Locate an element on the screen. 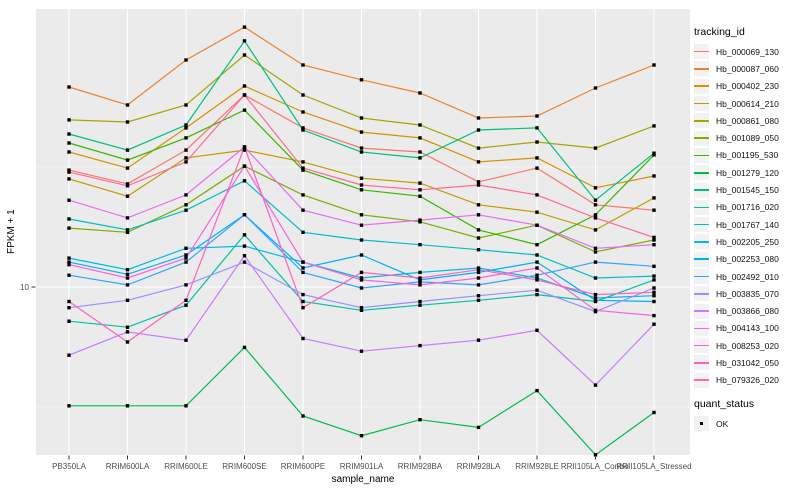 The height and width of the screenshot is (500, 800). legend-item: Hb_000069_130 is located at coordinates (746, 51).